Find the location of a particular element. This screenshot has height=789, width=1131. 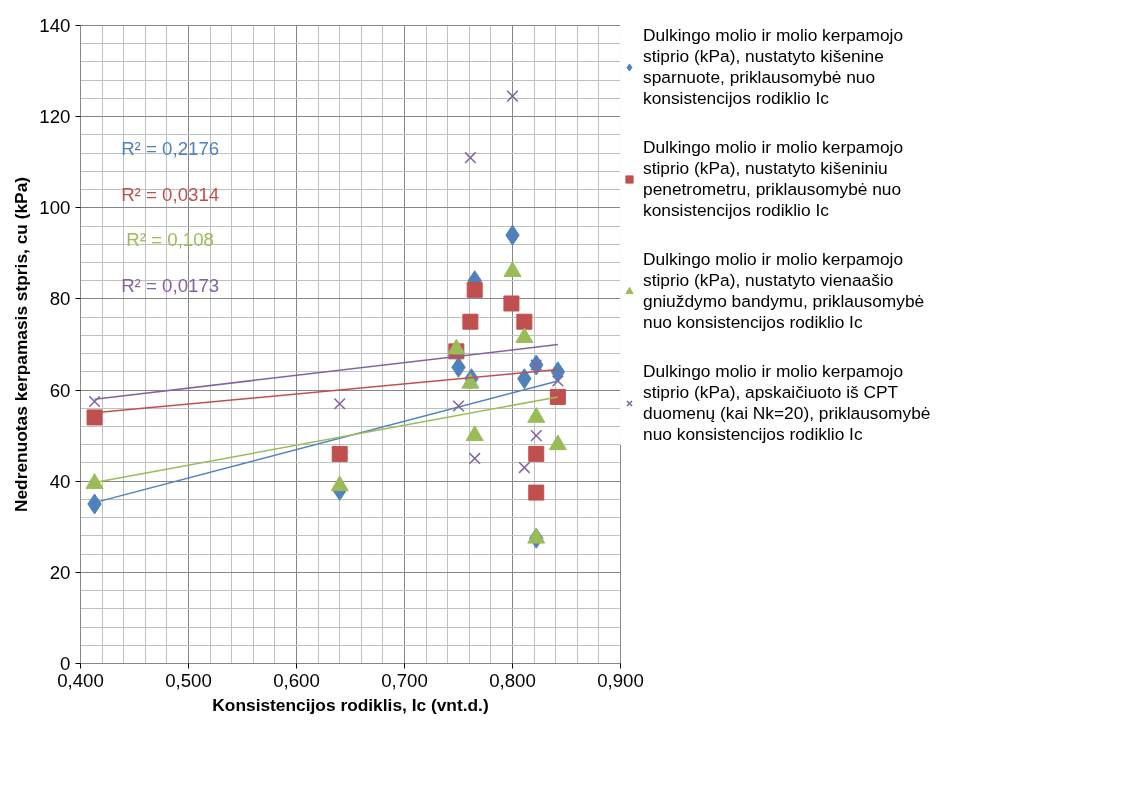

legend-label: Dulkingo molio ir molio kerpamojo stiprio (kPa), nustatyto kišeniniu penetrometru, priklausomybė nuo konsistencijos rodiklio Ic is located at coordinates (773, 179).